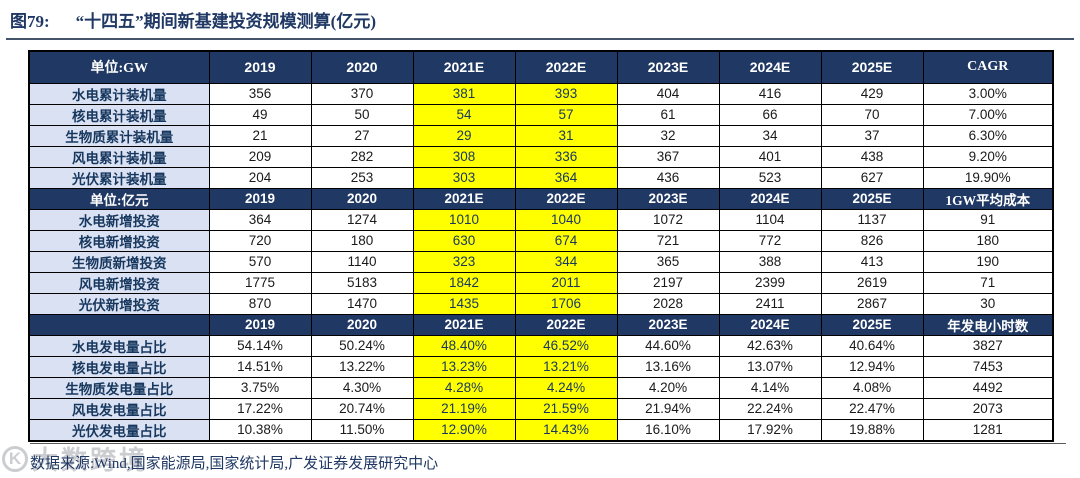 The image size is (1080, 478). What do you see at coordinates (988, 303) in the screenshot?
I see `data-cell: 30` at bounding box center [988, 303].